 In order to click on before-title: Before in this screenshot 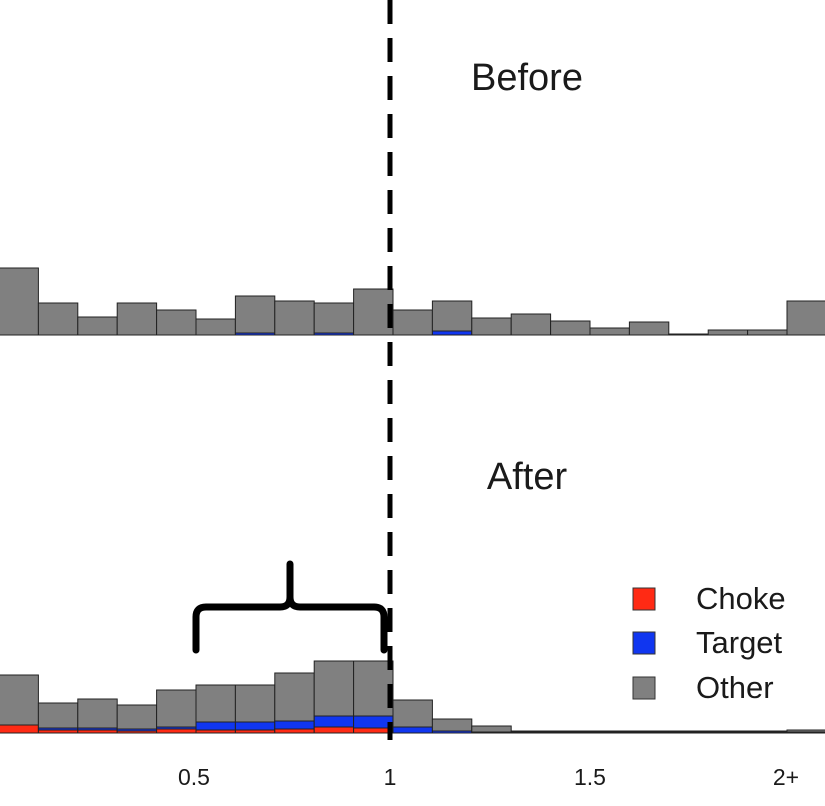, I will do `click(527, 78)`.